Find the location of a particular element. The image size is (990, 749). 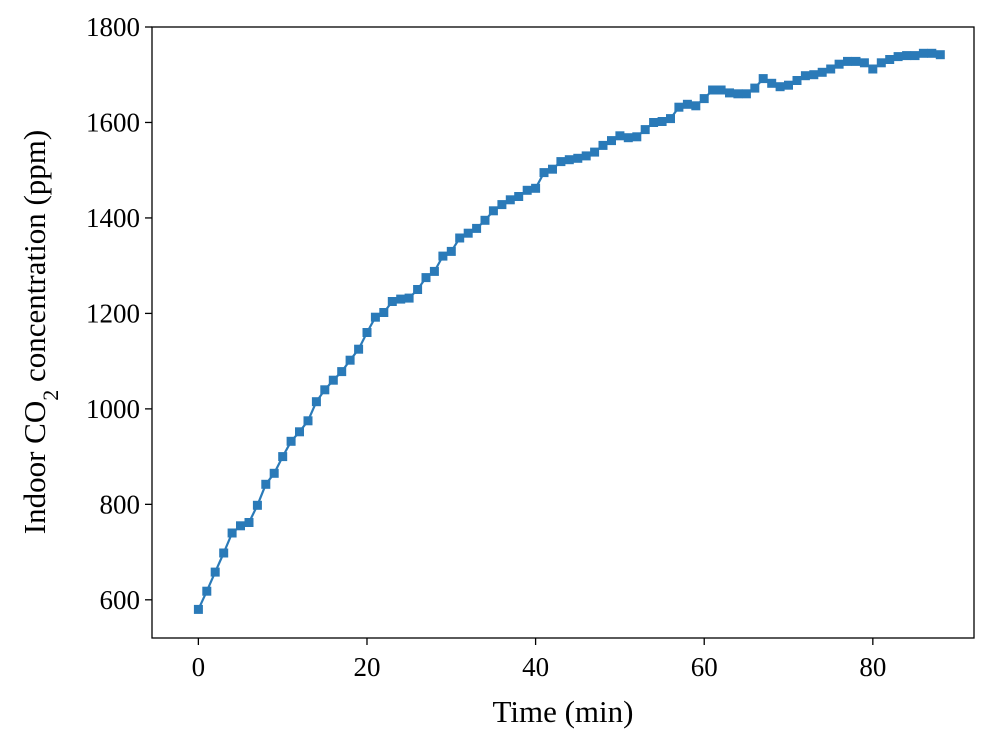

y-tick-label: 600 is located at coordinates (120, 600).